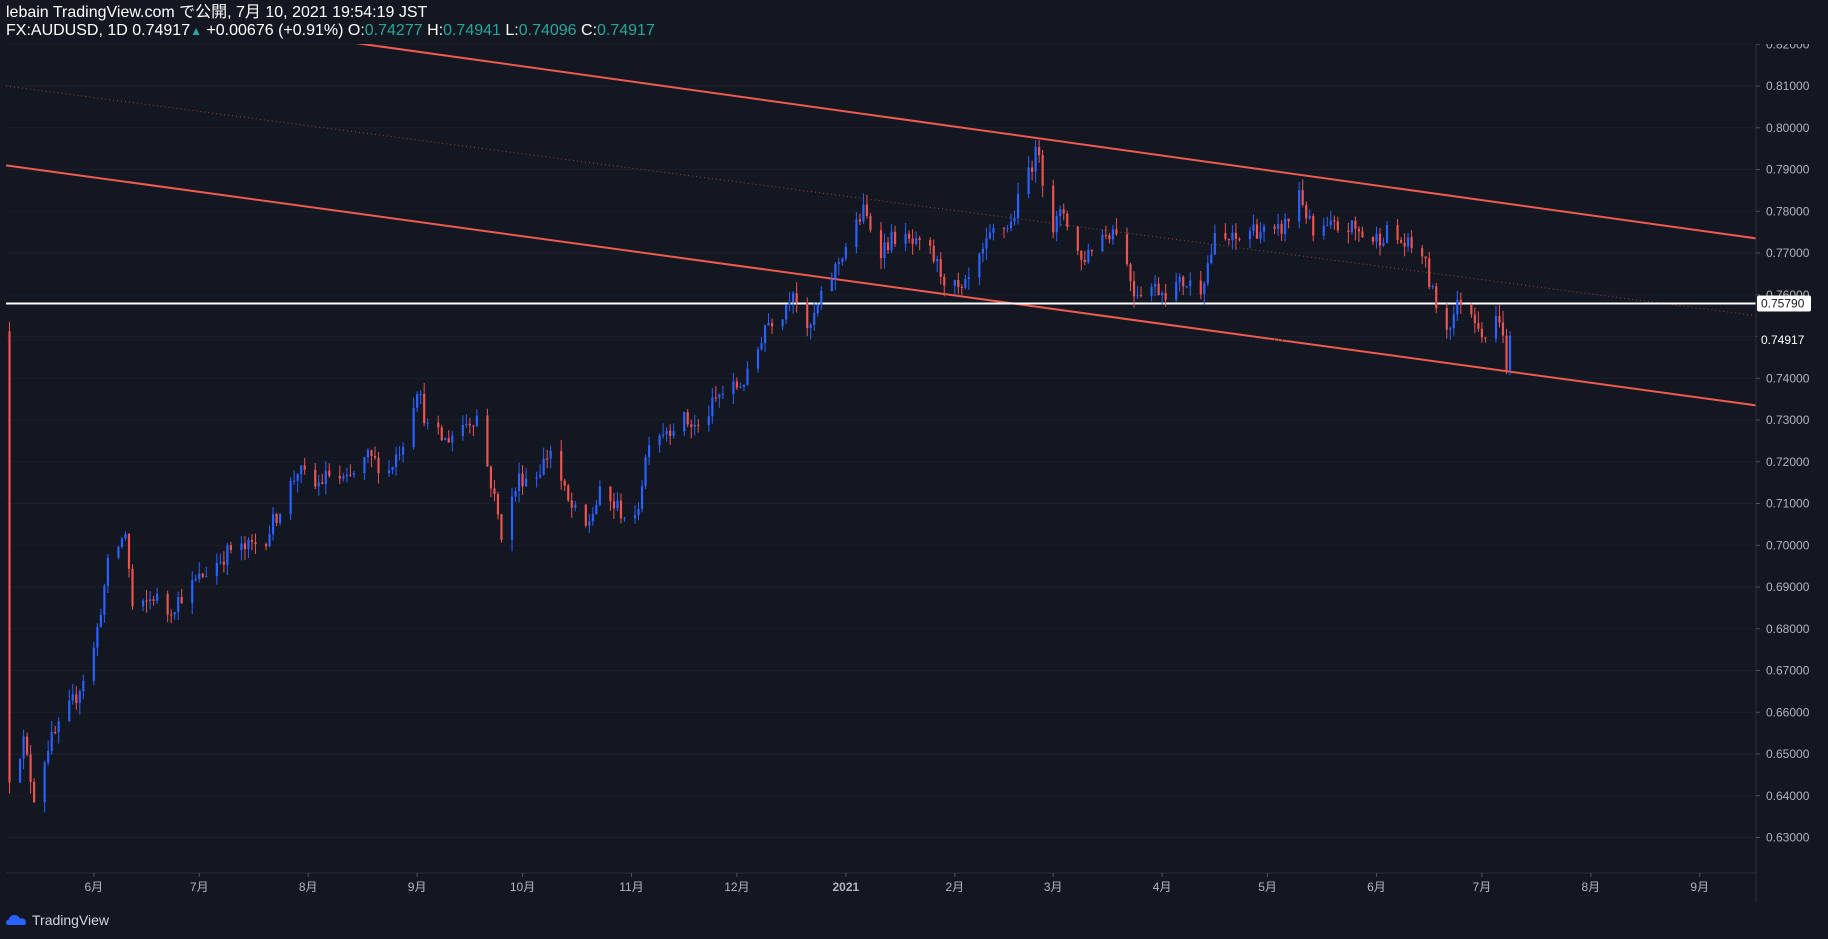 The width and height of the screenshot is (1828, 939). I want to click on last-price-label: 0.74917, so click(1783, 340).